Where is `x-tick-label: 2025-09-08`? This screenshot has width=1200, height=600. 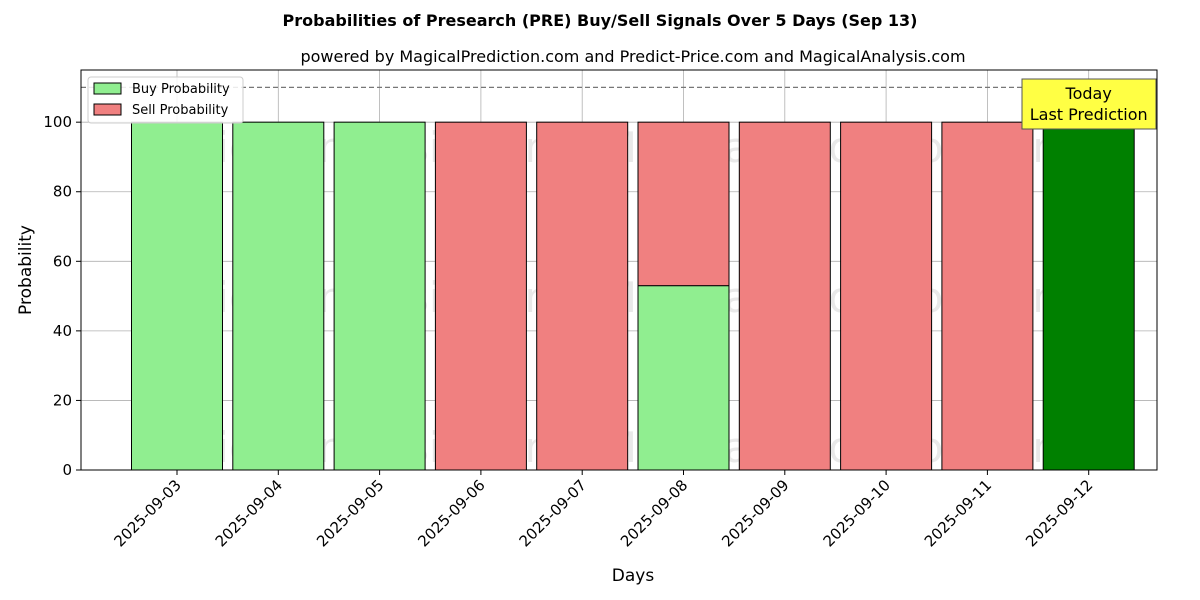
x-tick-label: 2025-09-08 is located at coordinates (654, 513).